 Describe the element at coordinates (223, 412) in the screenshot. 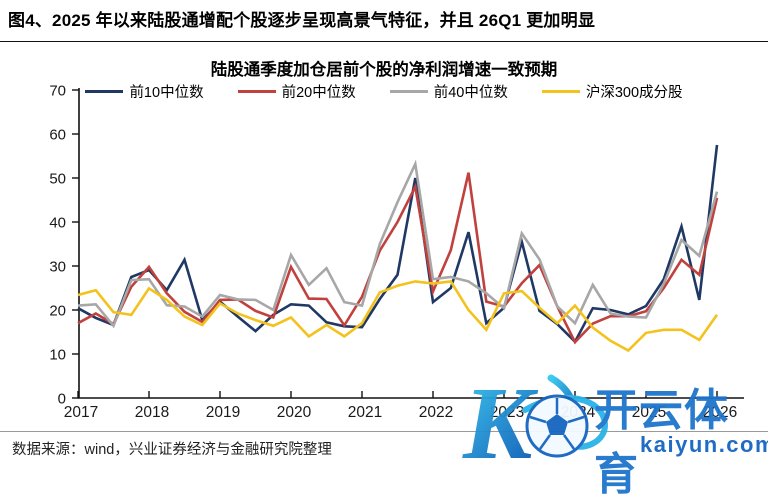

I see `svg-text: 2019` at that location.